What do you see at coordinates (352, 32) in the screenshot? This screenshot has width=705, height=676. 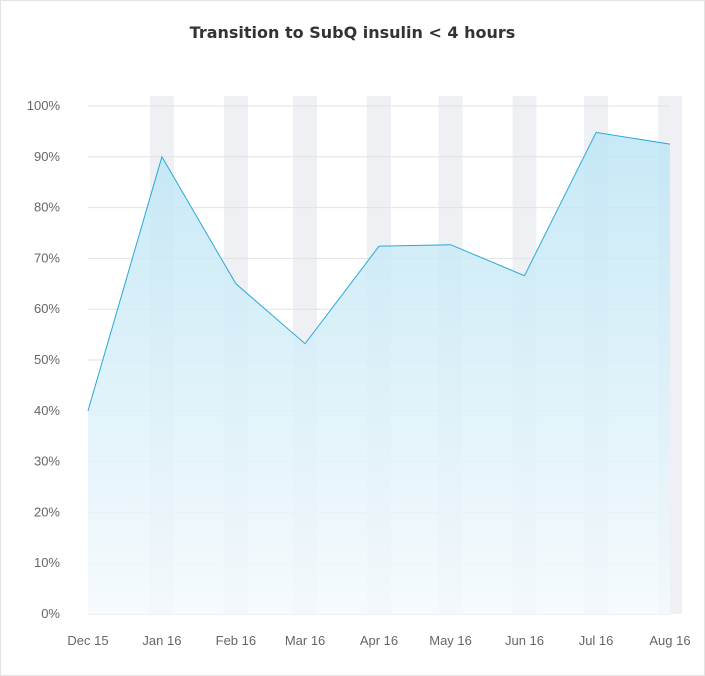 I see `chart-title: Transition to SubQ insulin < 4 hours` at bounding box center [352, 32].